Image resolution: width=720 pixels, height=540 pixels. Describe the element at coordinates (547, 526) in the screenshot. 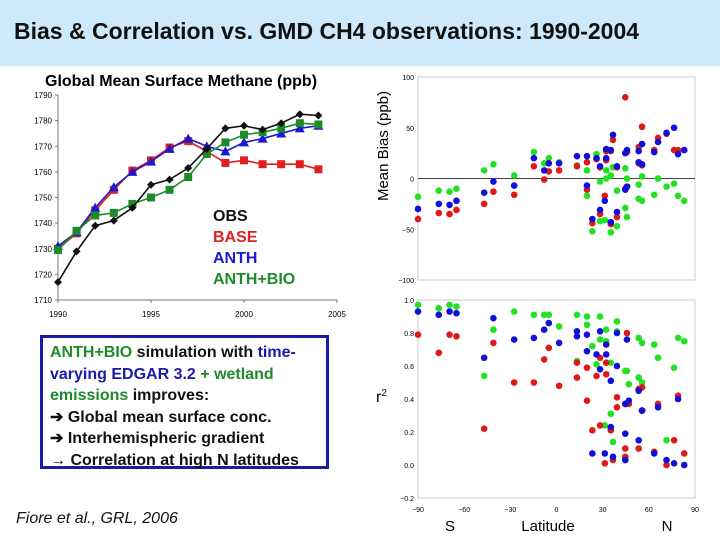

I see `x-axis-label: Latitude` at that location.